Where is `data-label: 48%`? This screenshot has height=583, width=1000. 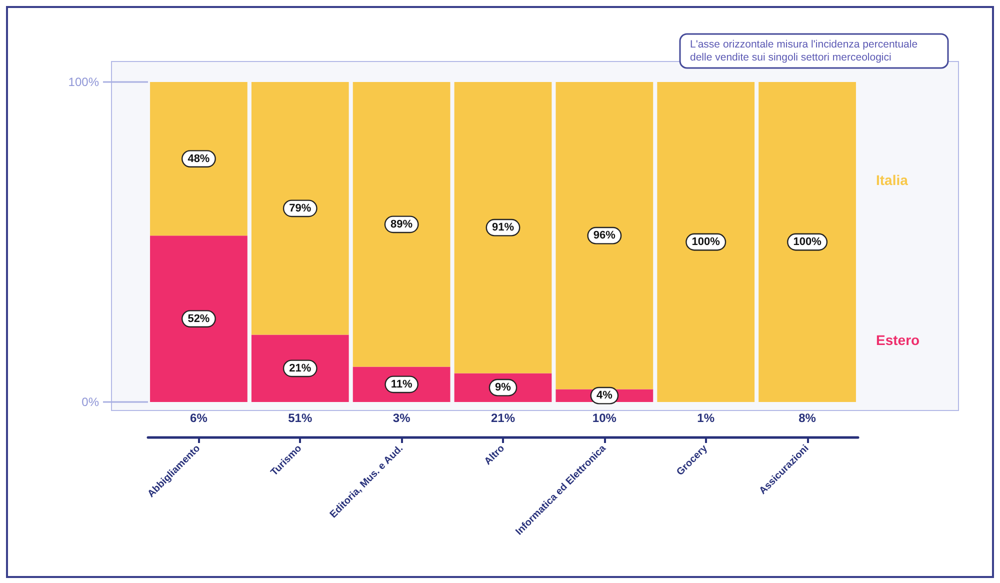 data-label: 48% is located at coordinates (199, 158).